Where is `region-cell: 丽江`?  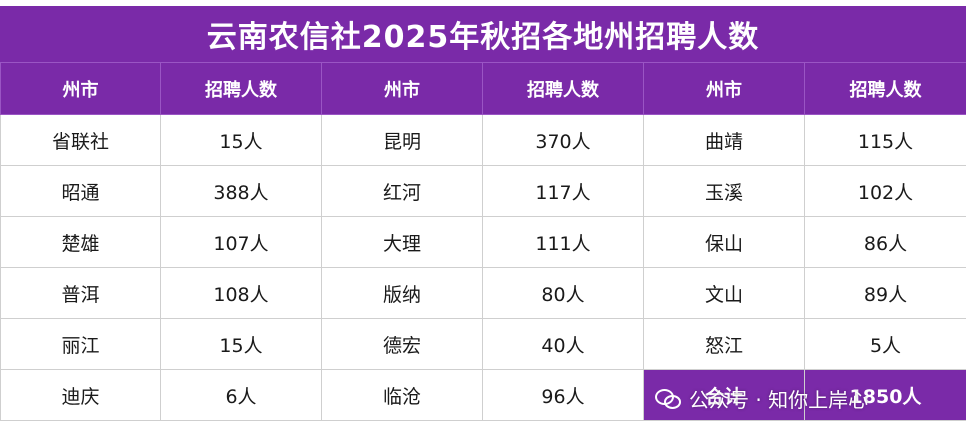 region-cell: 丽江 is located at coordinates (80, 344).